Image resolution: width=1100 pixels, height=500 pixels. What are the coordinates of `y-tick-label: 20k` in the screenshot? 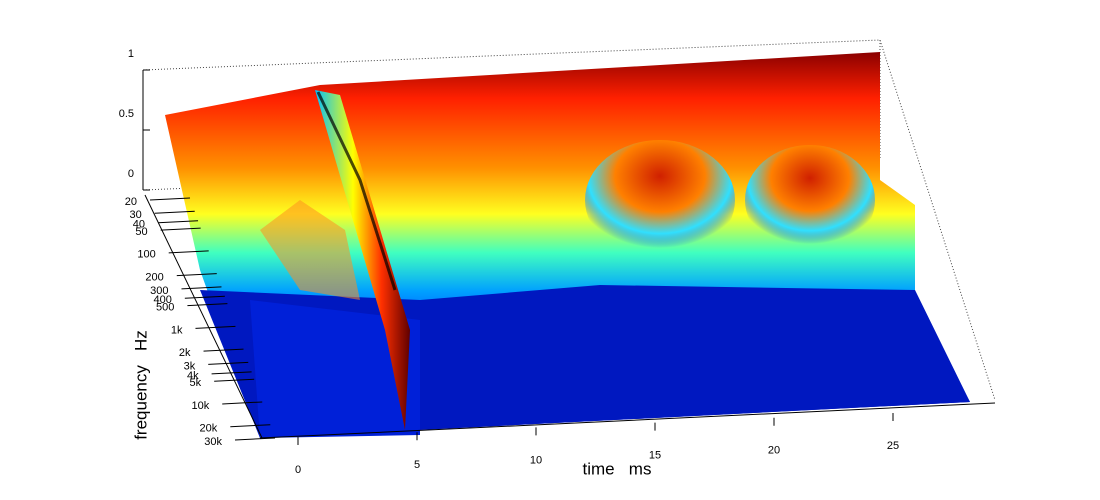 It's located at (209, 429).